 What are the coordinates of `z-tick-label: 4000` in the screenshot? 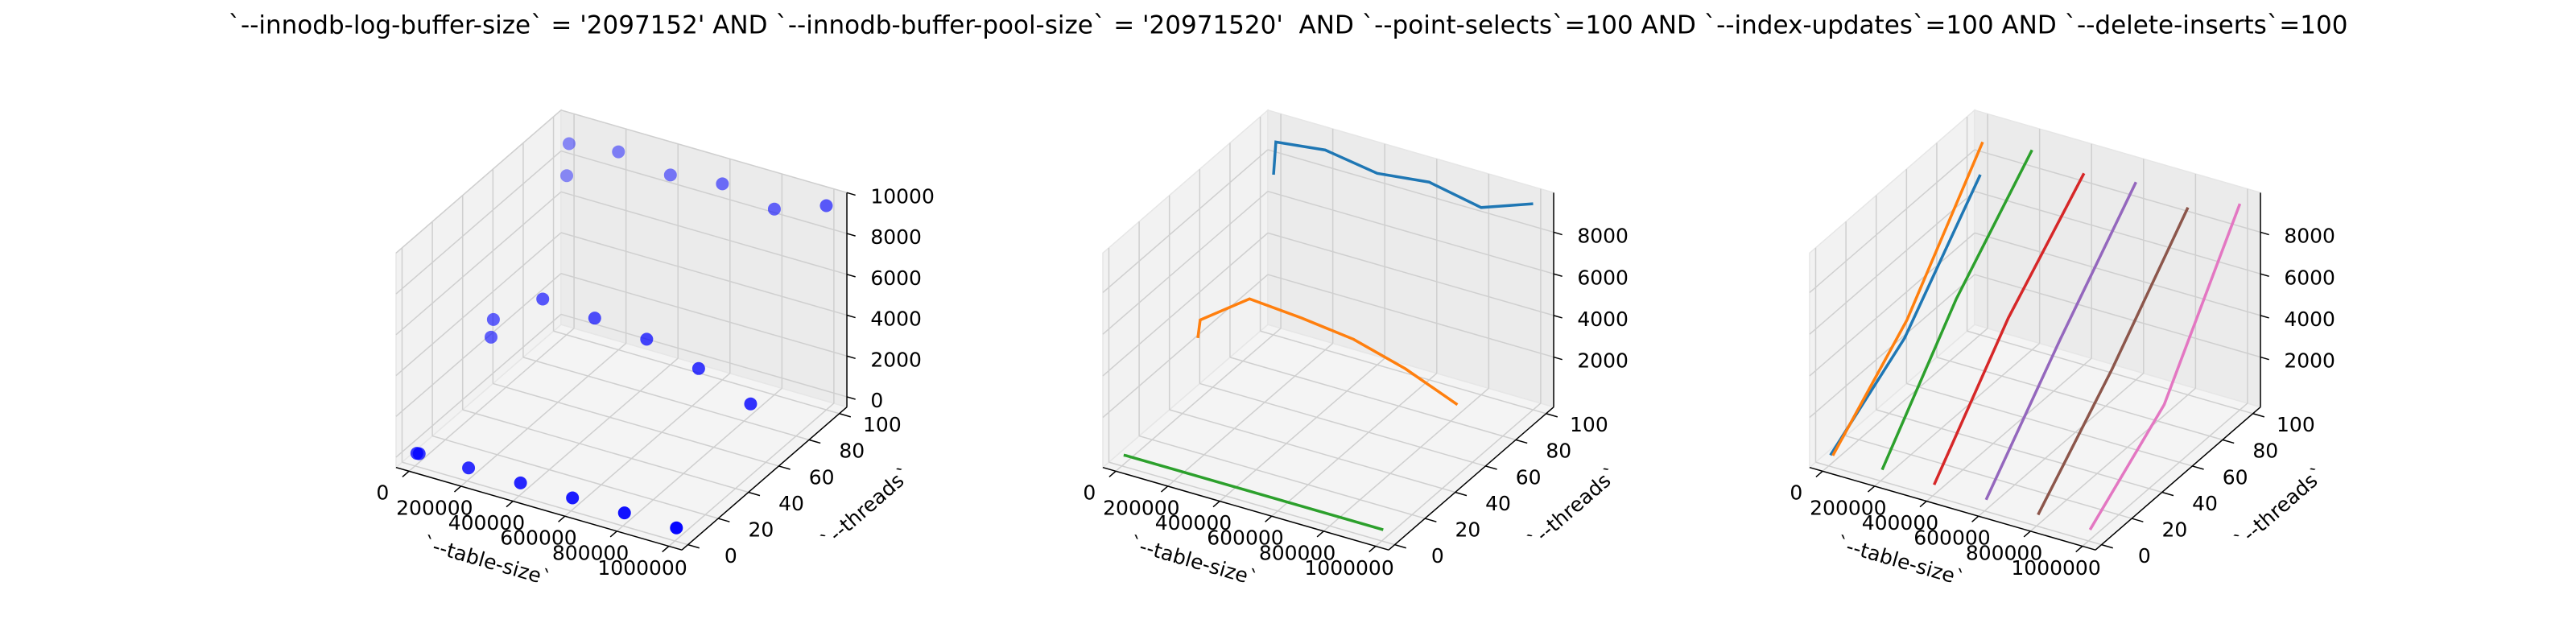 It's located at (2309, 319).